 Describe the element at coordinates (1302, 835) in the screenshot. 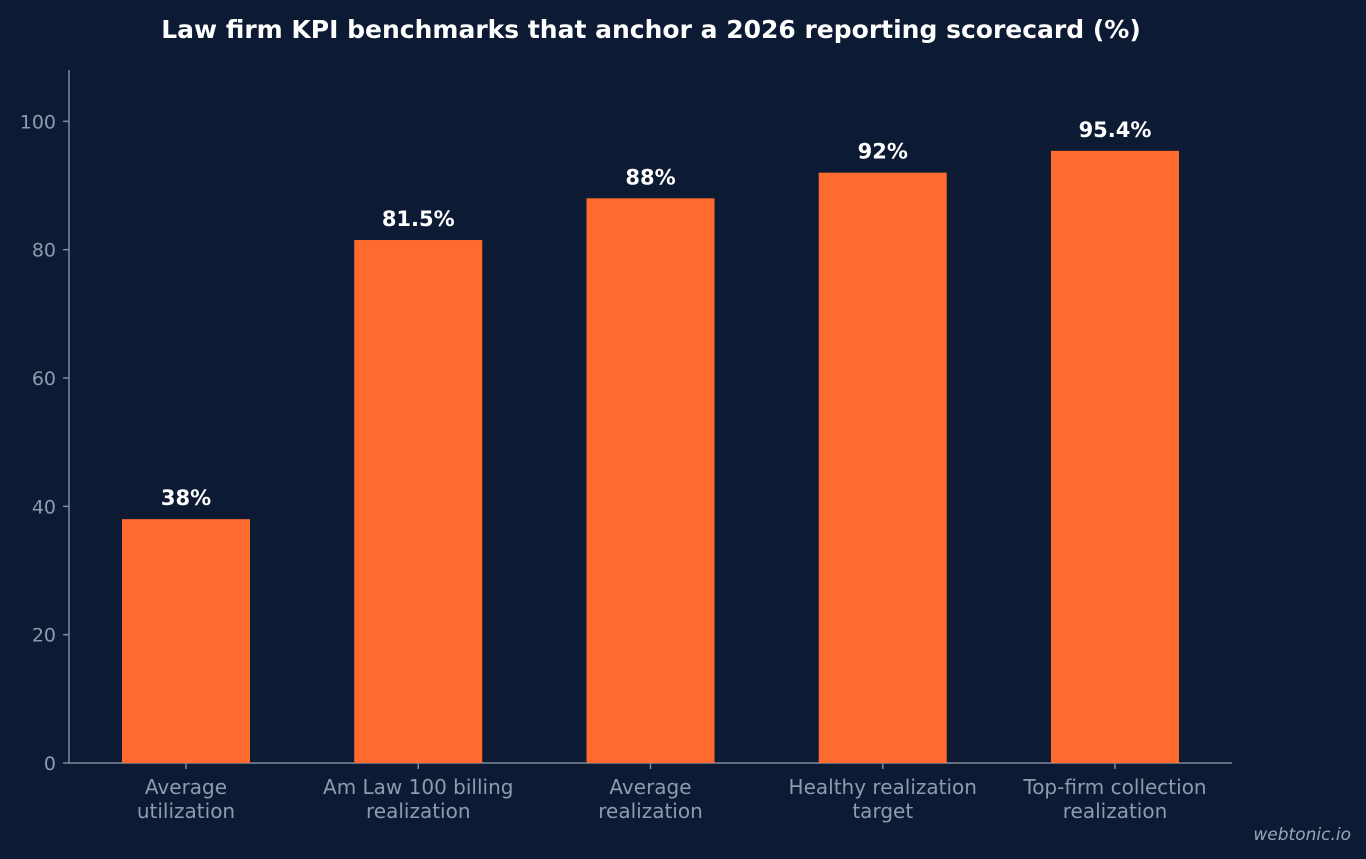

I see `watermark: webtonic.io` at that location.